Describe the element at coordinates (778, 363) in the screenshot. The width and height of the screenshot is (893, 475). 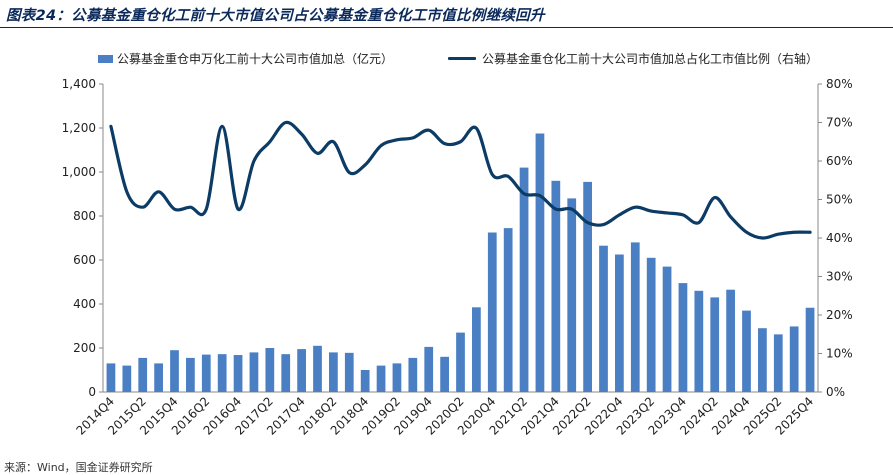
I see `bar-2025Q2` at that location.